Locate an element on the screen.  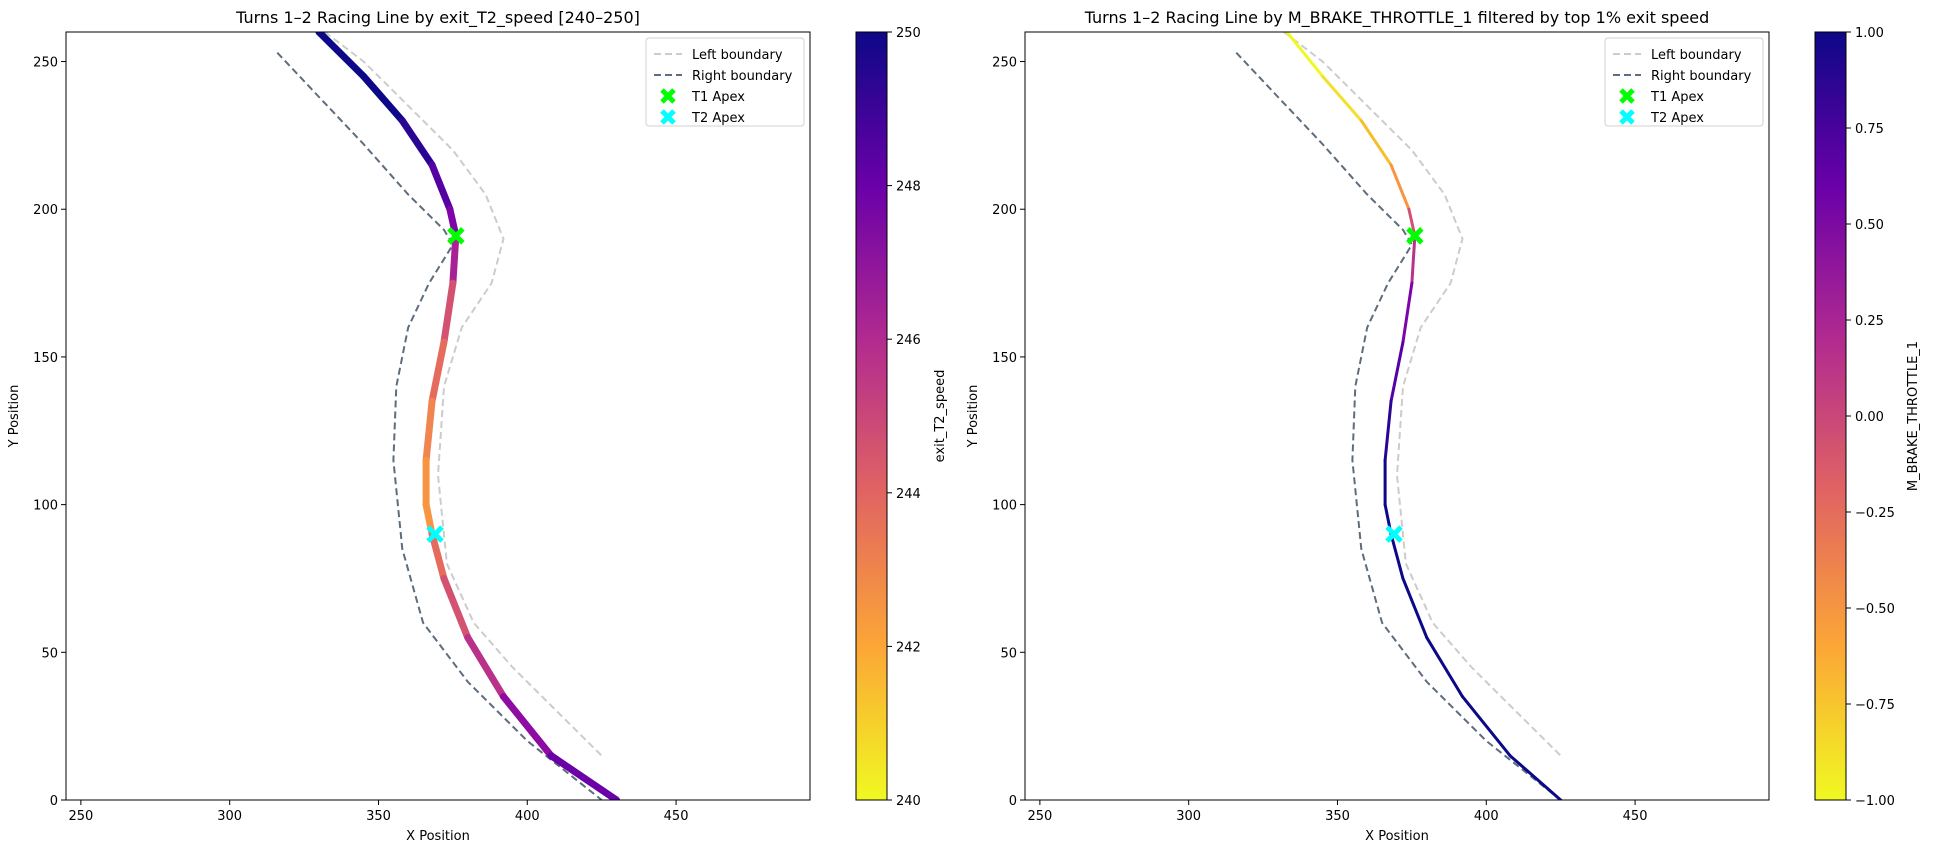
right-boundary-line is located at coordinates (1398, 426).